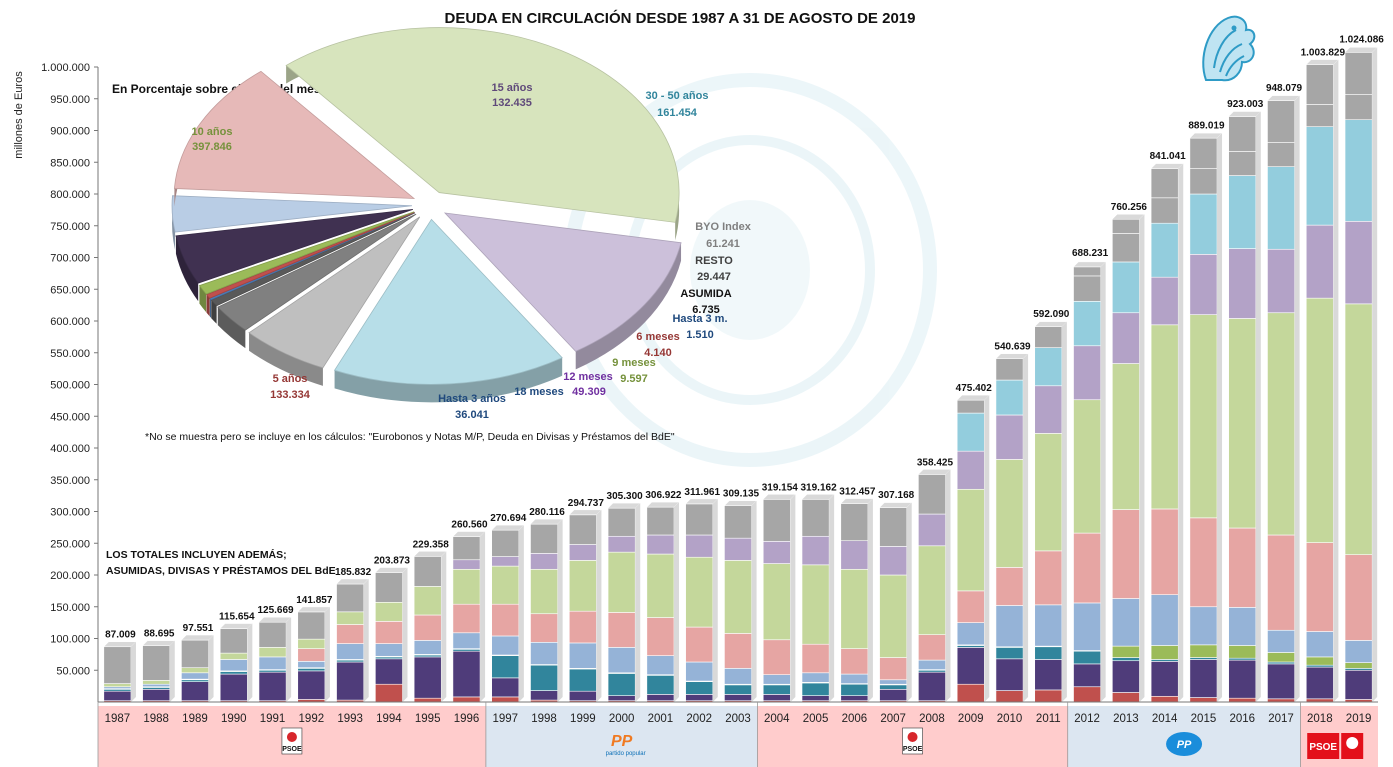 This screenshot has height=767, width=1393. Describe the element at coordinates (1229, 48) in the screenshot. I see `griffin-logo` at that location.